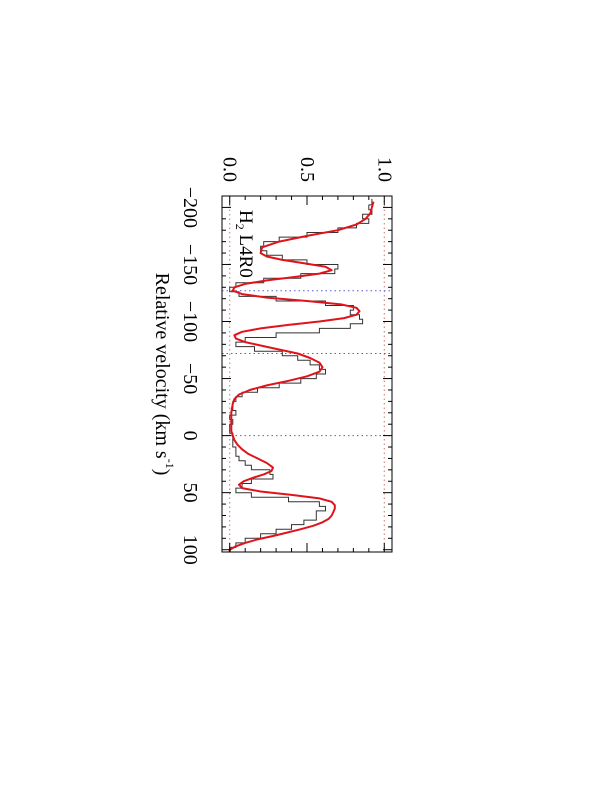 The image size is (600, 789). I want to click on transition-annotation: H2 L4R0, so click(245, 244).